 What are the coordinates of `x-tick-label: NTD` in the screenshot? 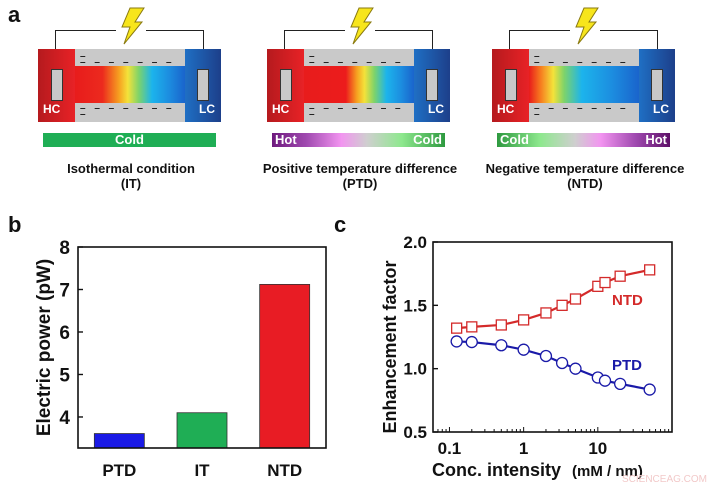 It's located at (284, 470).